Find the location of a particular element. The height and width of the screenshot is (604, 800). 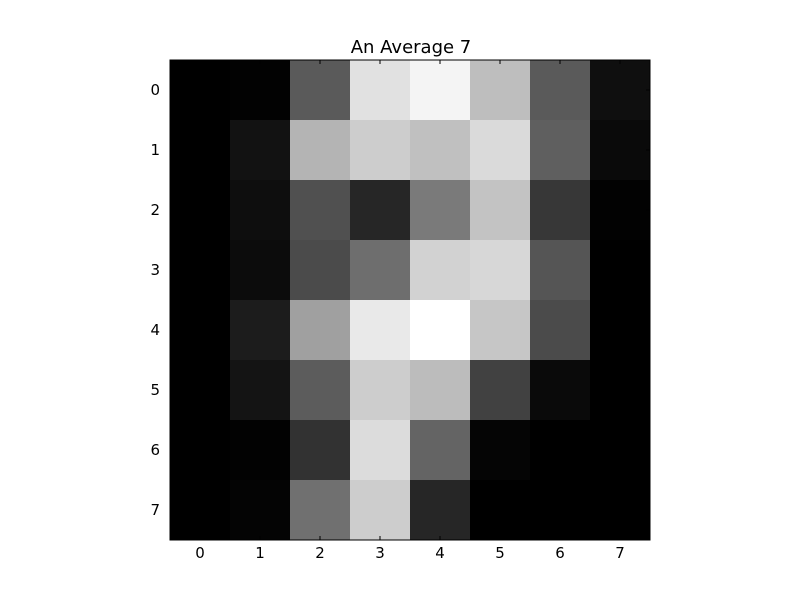

heatmap-cell-r3-c4 is located at coordinates (440, 270).